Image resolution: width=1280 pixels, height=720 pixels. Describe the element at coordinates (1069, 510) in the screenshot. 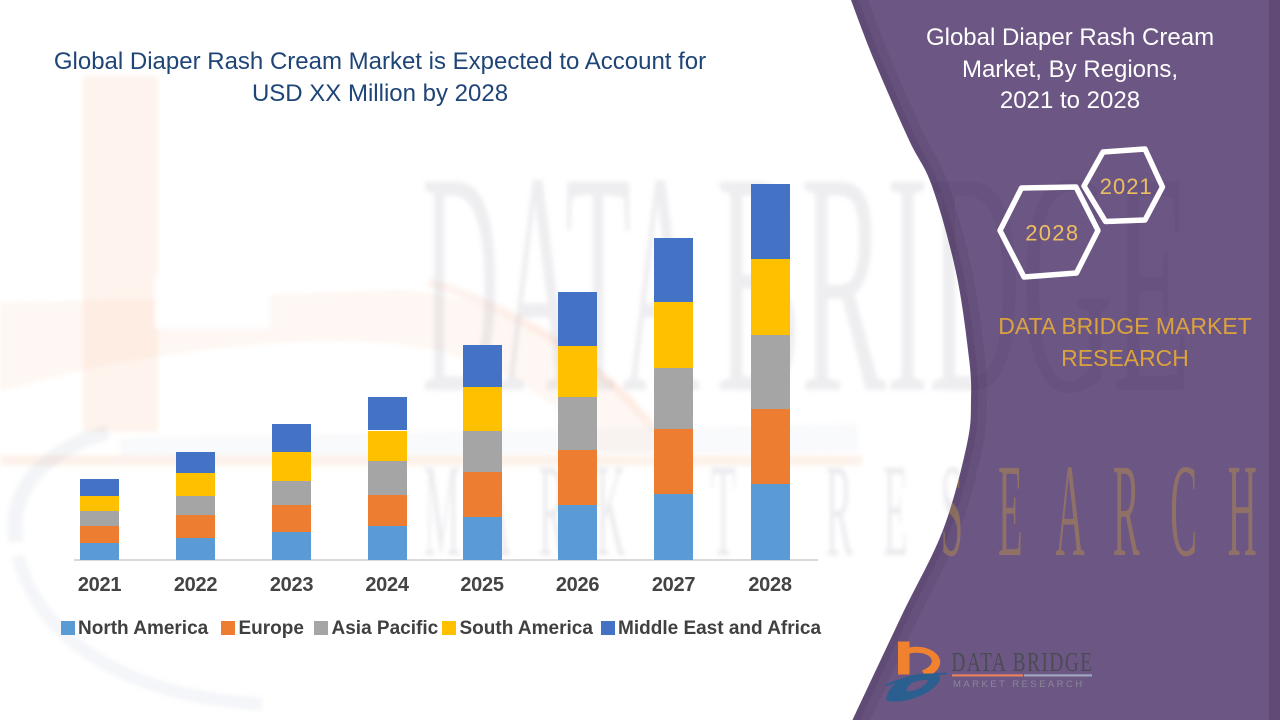

I see `svg-text: A` at that location.